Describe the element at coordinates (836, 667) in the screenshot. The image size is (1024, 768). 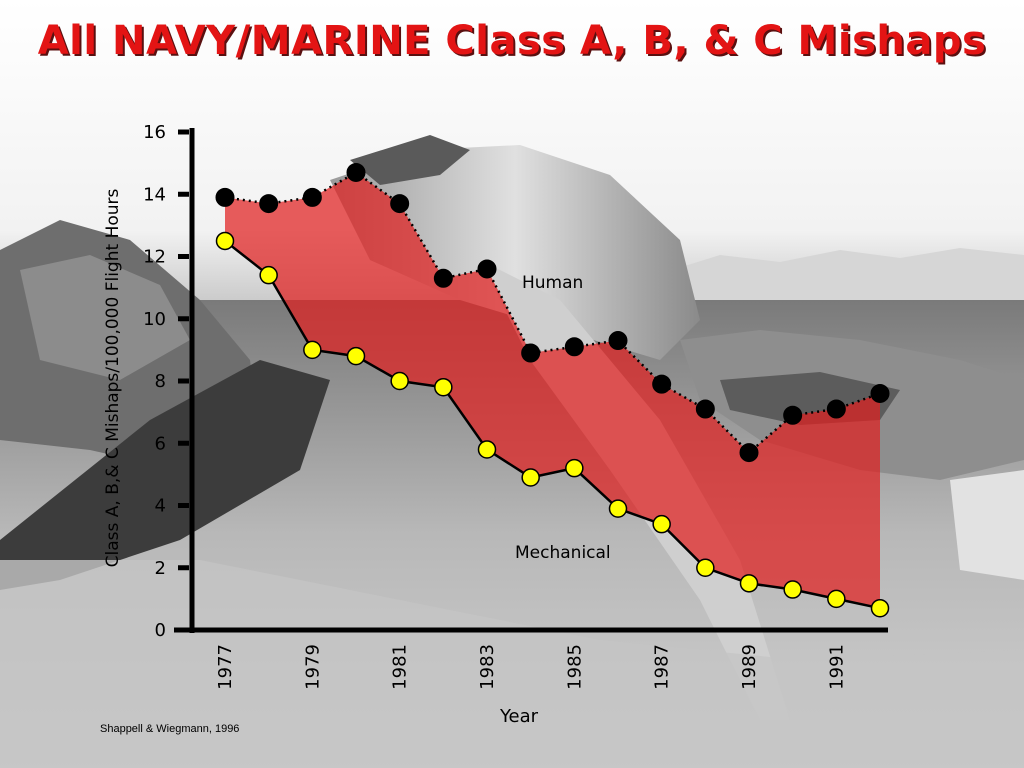
I see `x-tick-label-1991: 1991` at that location.